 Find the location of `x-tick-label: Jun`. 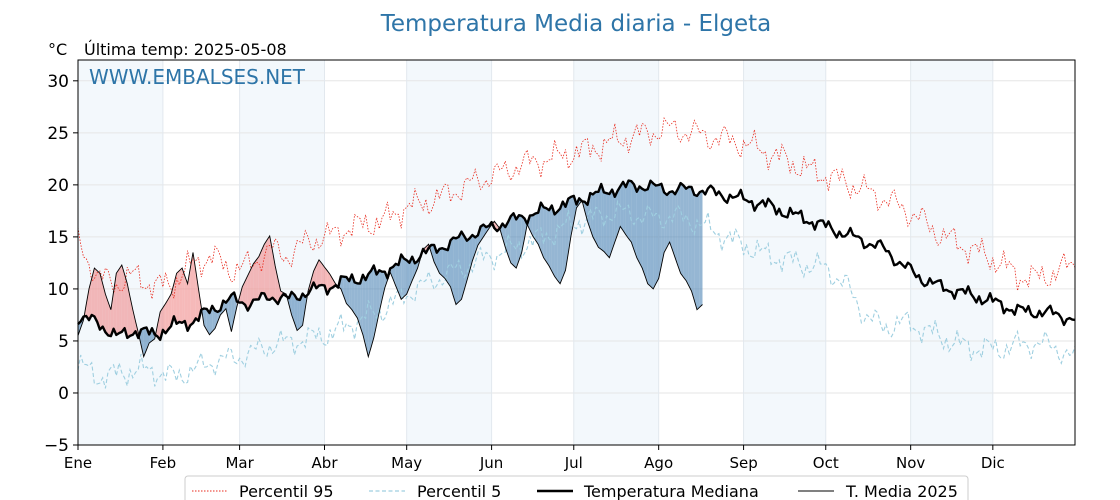

x-tick-label: Jun is located at coordinates (491, 463).